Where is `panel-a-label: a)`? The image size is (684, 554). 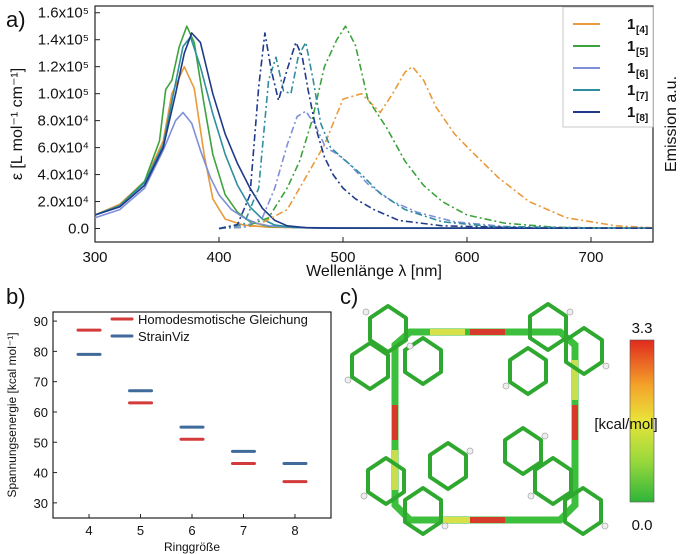 panel-a-label: a) is located at coordinates (16, 19).